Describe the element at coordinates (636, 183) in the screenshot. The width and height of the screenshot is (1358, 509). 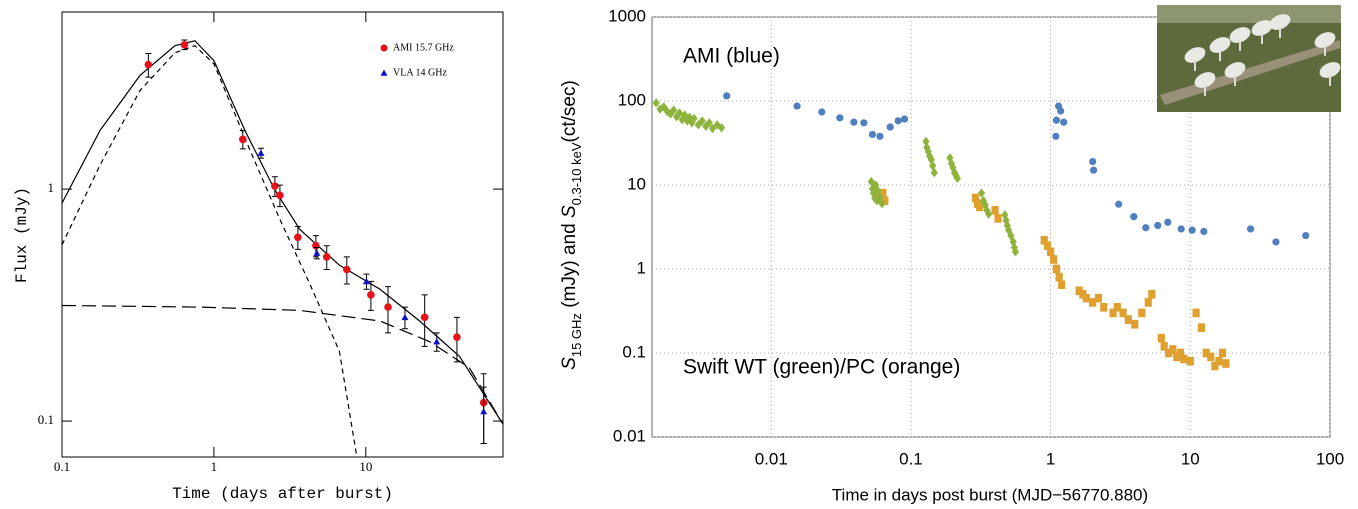
I see `y-tick-label: 10` at that location.